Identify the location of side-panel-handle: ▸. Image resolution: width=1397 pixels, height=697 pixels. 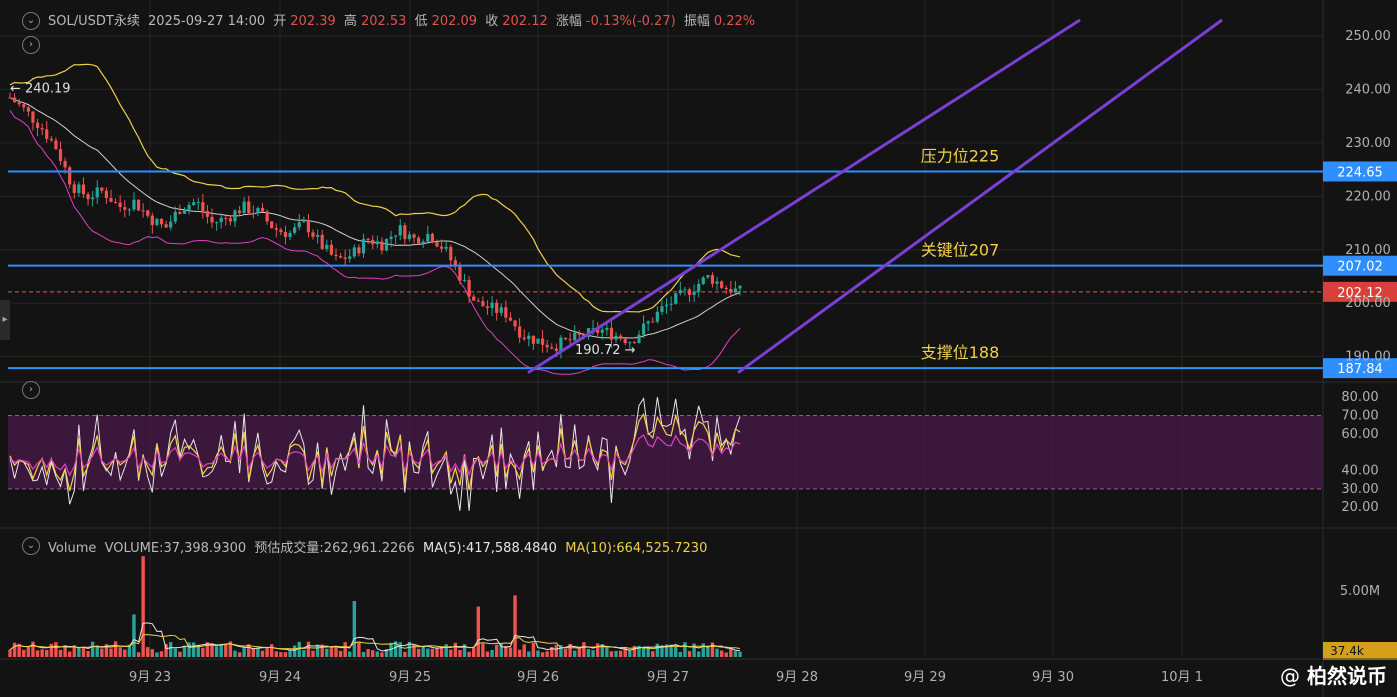
(5, 320).